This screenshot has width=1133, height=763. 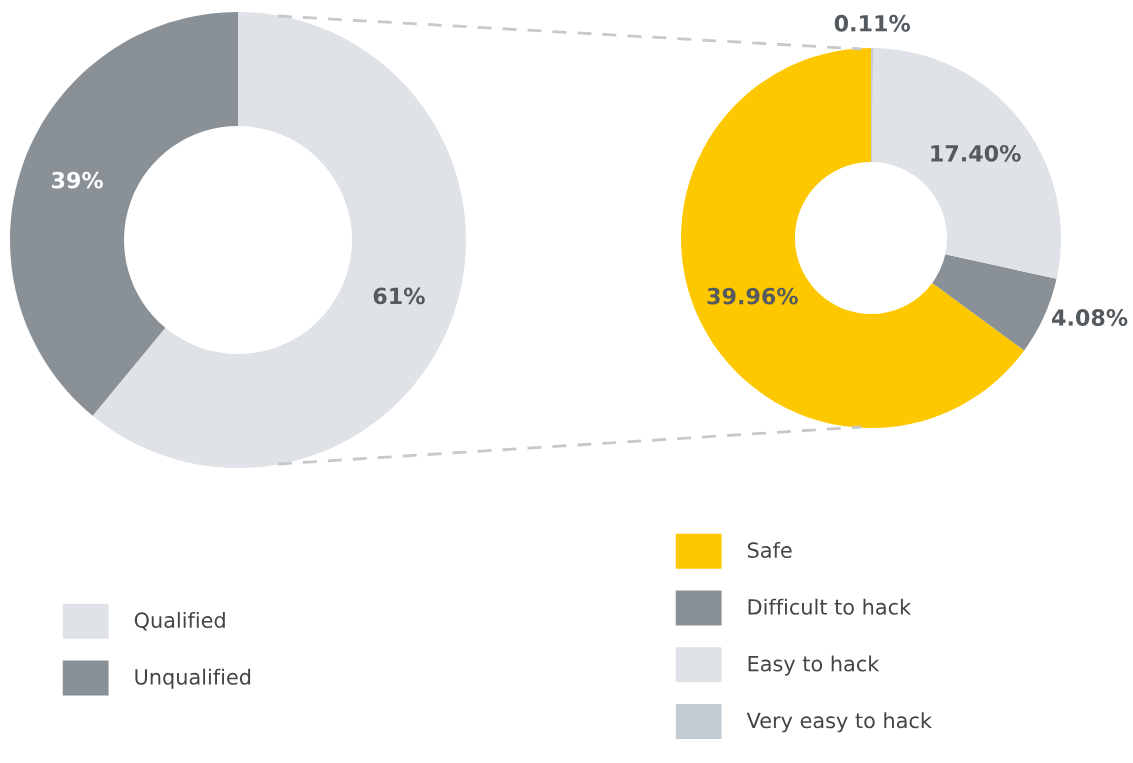 I want to click on data-label: 0.11%, so click(x=872, y=23).